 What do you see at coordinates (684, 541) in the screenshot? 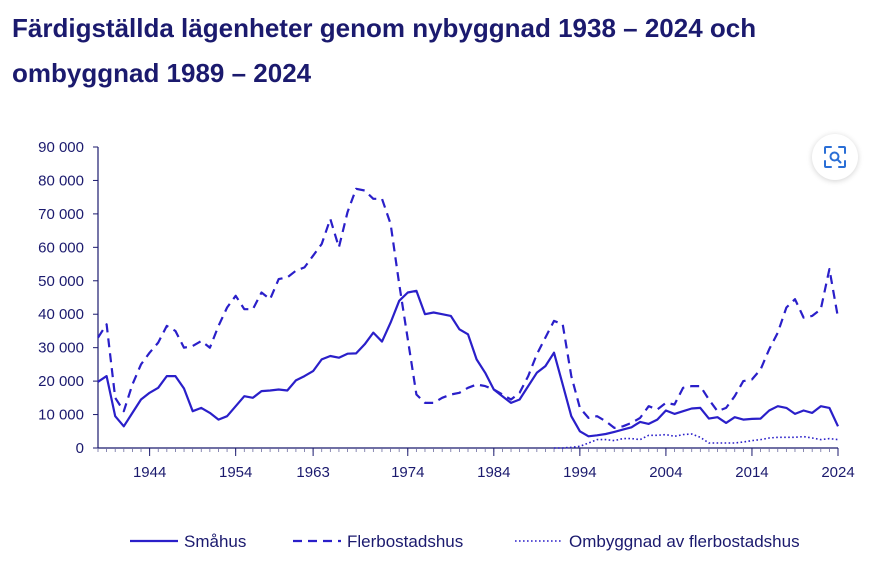
I see `legend-label: Ombyggnad av flerbostadshus` at bounding box center [684, 541].